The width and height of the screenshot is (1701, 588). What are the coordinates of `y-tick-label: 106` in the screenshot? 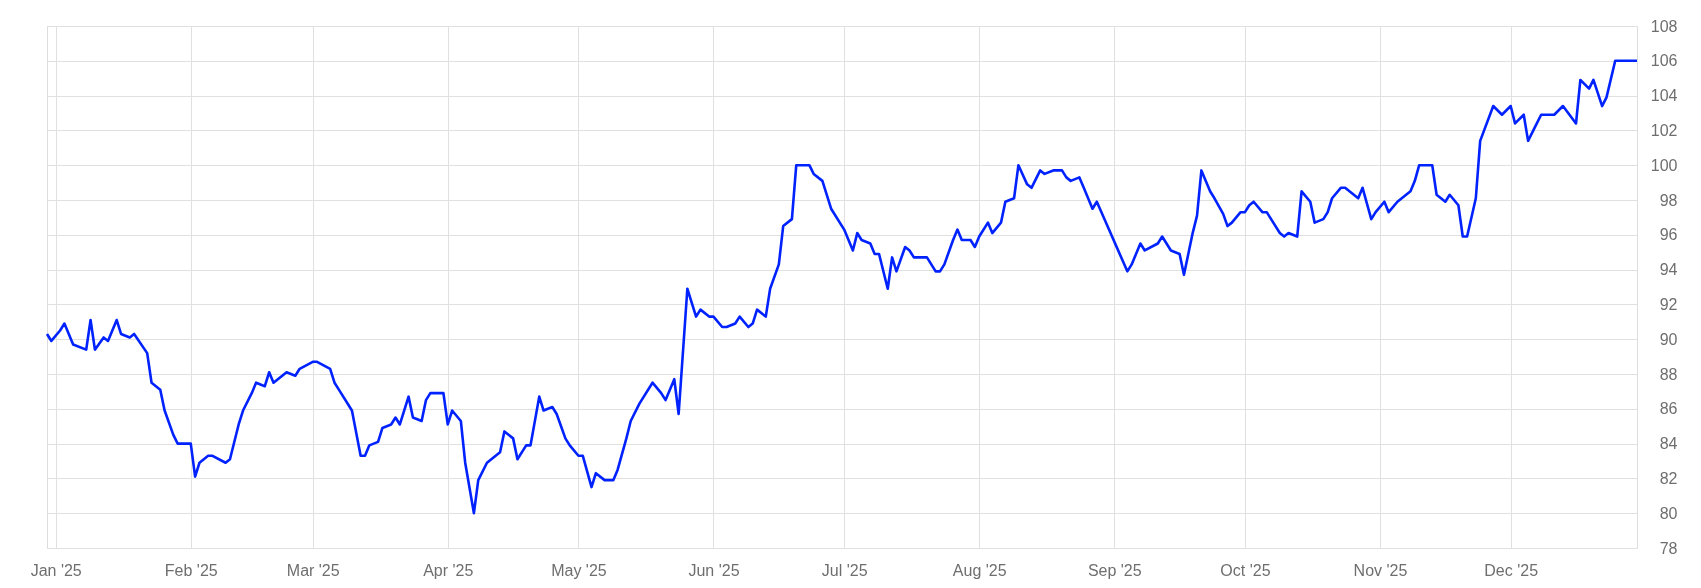 It's located at (1664, 61).